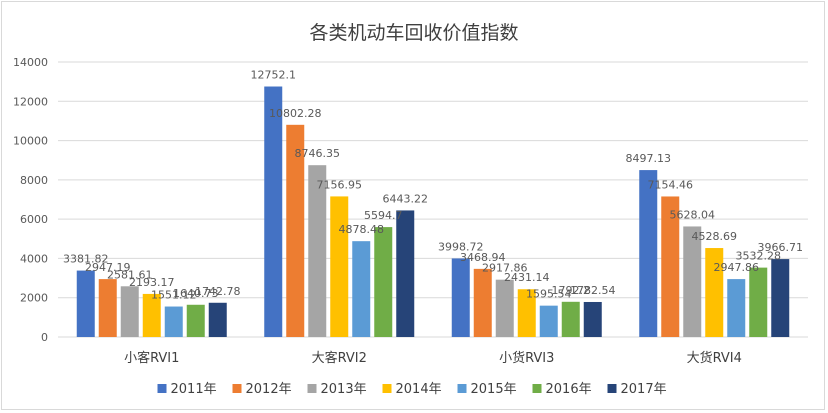  What do you see at coordinates (527, 277) in the screenshot?
I see `data-label: 2431.14` at bounding box center [527, 277].